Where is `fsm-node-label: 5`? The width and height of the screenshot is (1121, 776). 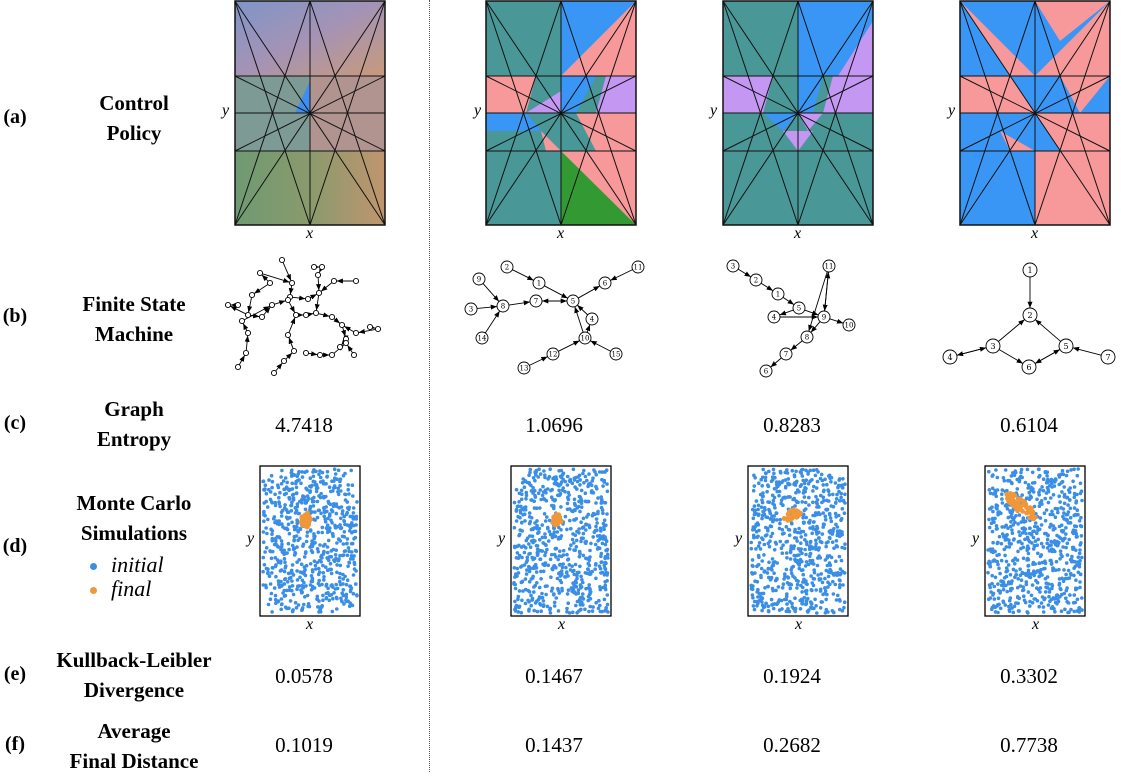
fsm-node-label: 5 is located at coordinates (799, 308).